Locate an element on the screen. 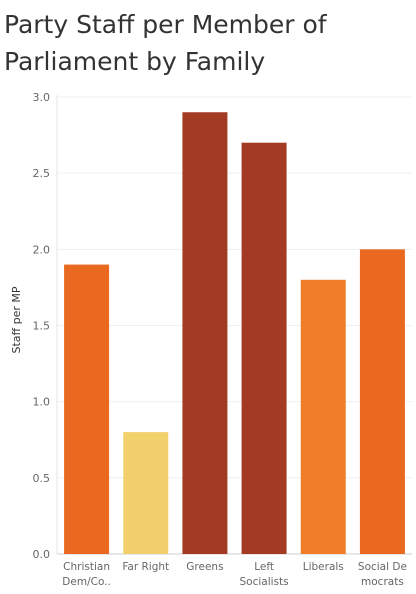 The width and height of the screenshot is (416, 594). y-tick-labels: 0.0 0.5 1.0 1.5 2.0 2.5 3.0 is located at coordinates (42, 326).